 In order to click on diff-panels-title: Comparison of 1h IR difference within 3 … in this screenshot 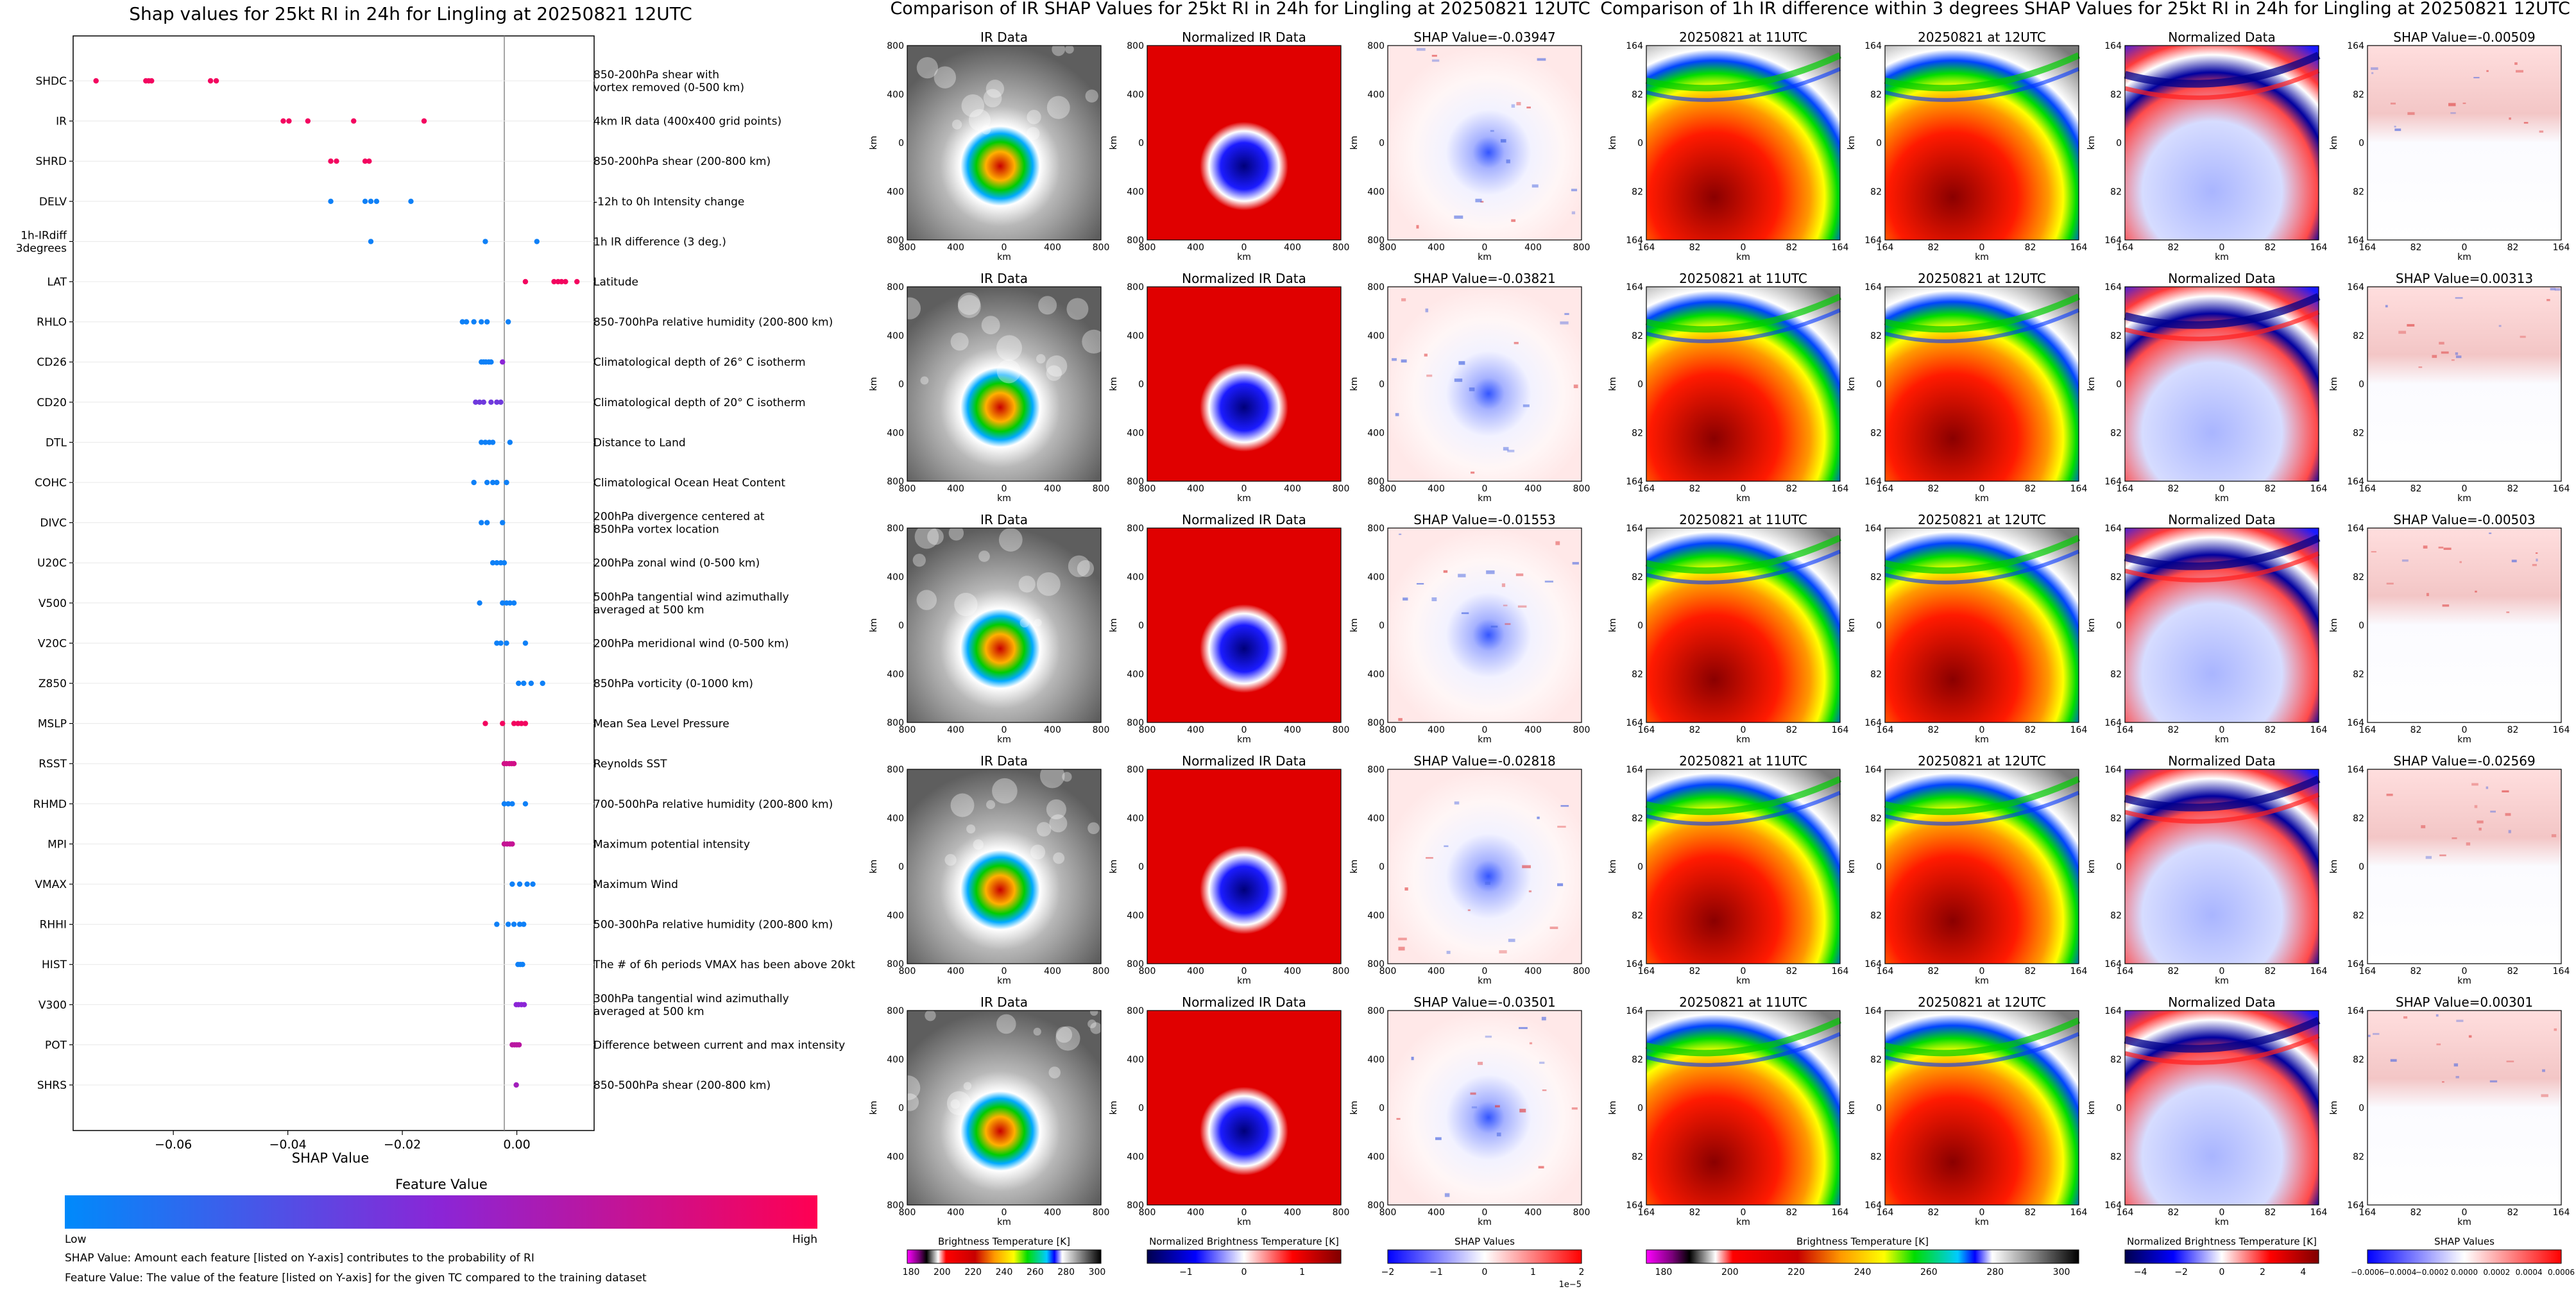, I will do `click(2085, 9)`.